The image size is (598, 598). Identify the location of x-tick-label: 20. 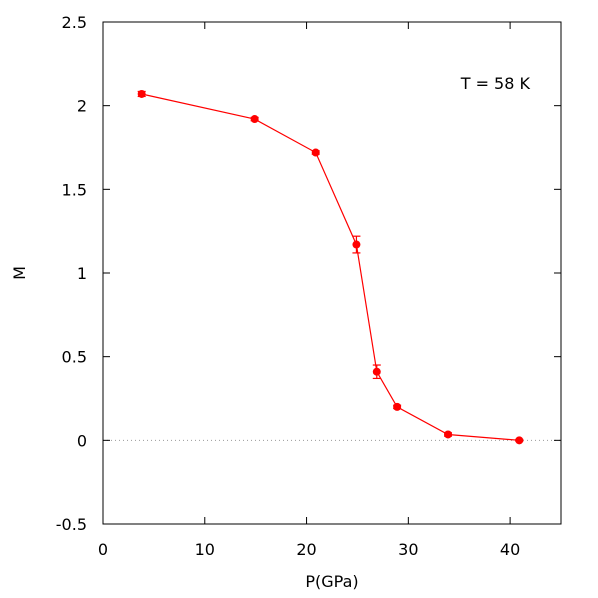
(306, 549).